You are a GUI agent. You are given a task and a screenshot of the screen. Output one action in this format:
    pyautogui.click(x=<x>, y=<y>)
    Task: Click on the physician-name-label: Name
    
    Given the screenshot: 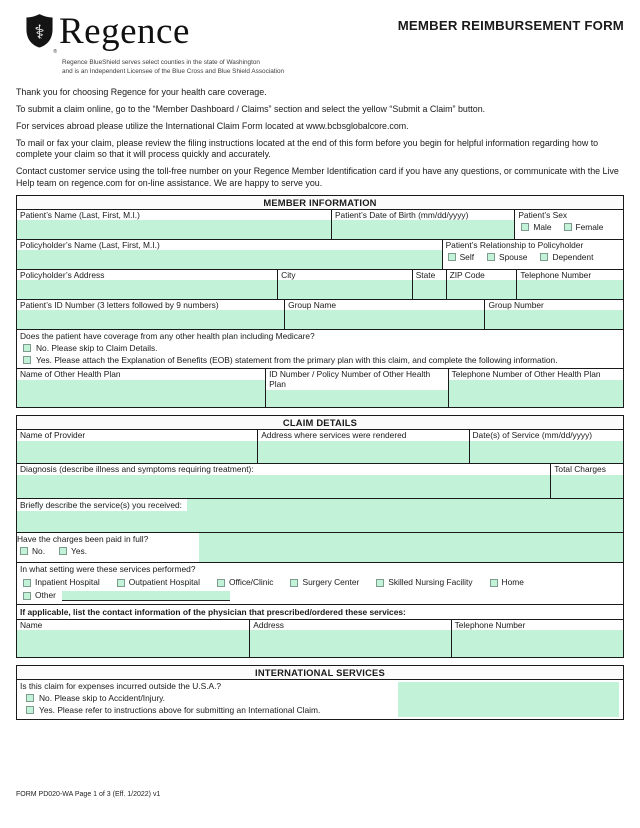 What is the action you would take?
    pyautogui.click(x=31, y=624)
    